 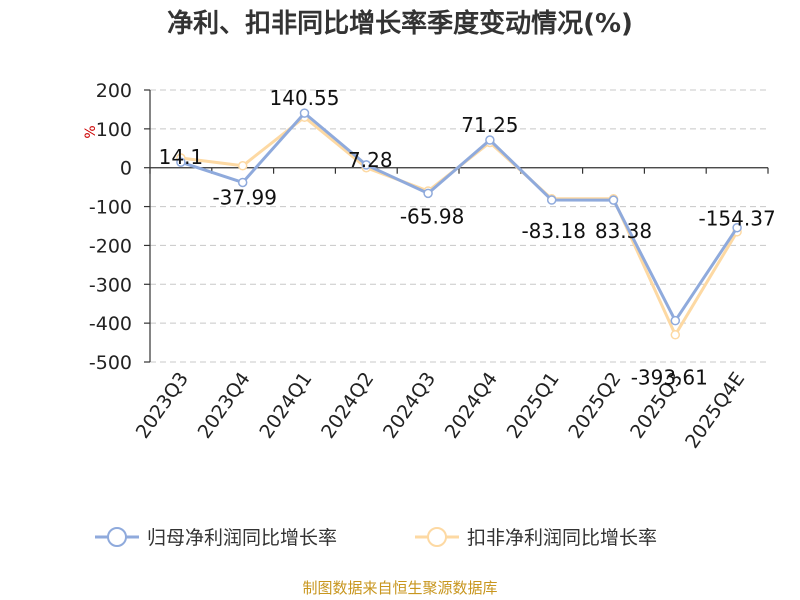 I want to click on x-tick-label: 2023Q3, so click(x=162, y=405).